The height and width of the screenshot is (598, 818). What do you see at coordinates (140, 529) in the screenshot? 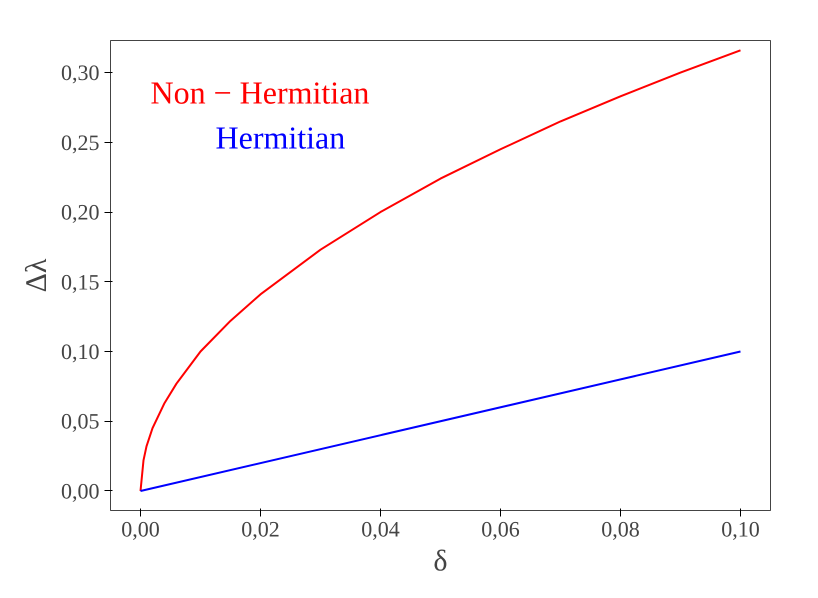
I see `x-tick-label: 0,00` at bounding box center [140, 529].